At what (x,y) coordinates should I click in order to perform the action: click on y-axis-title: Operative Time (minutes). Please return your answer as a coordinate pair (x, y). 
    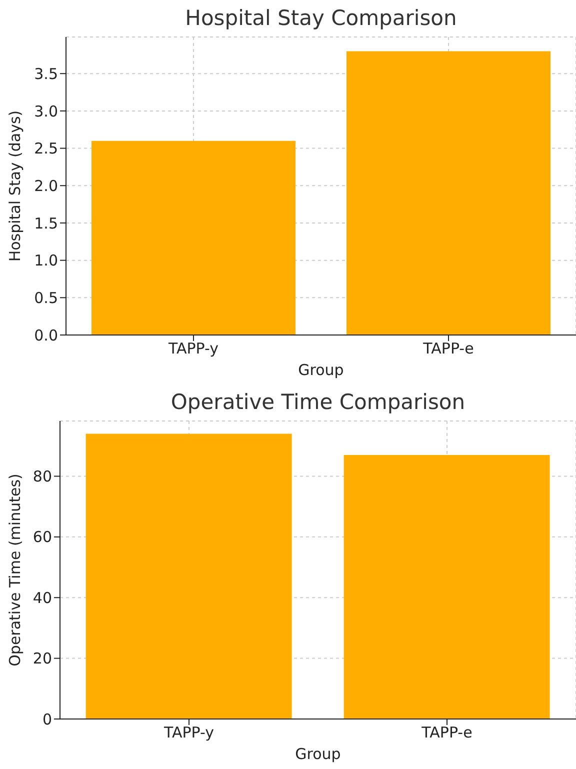
    Looking at the image, I should click on (15, 570).